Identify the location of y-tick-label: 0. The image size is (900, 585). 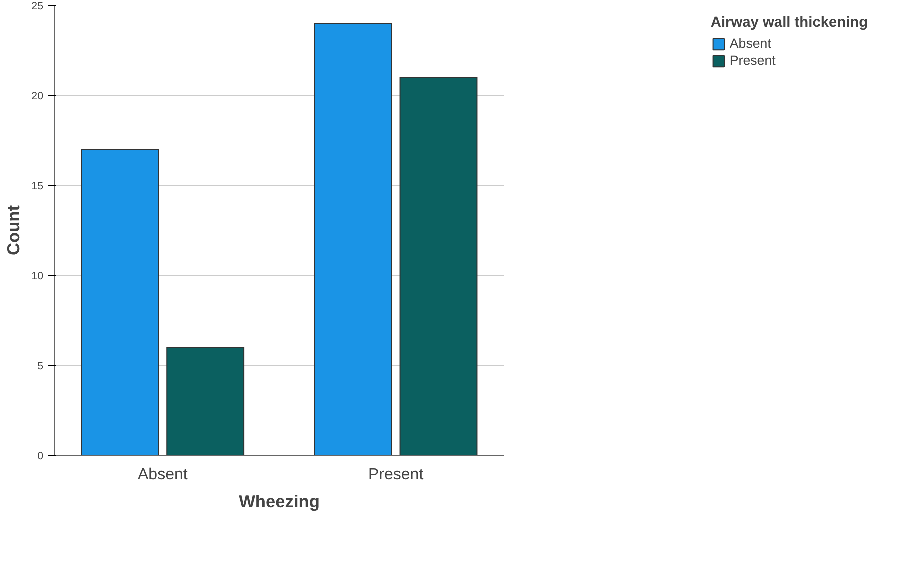
(41, 456).